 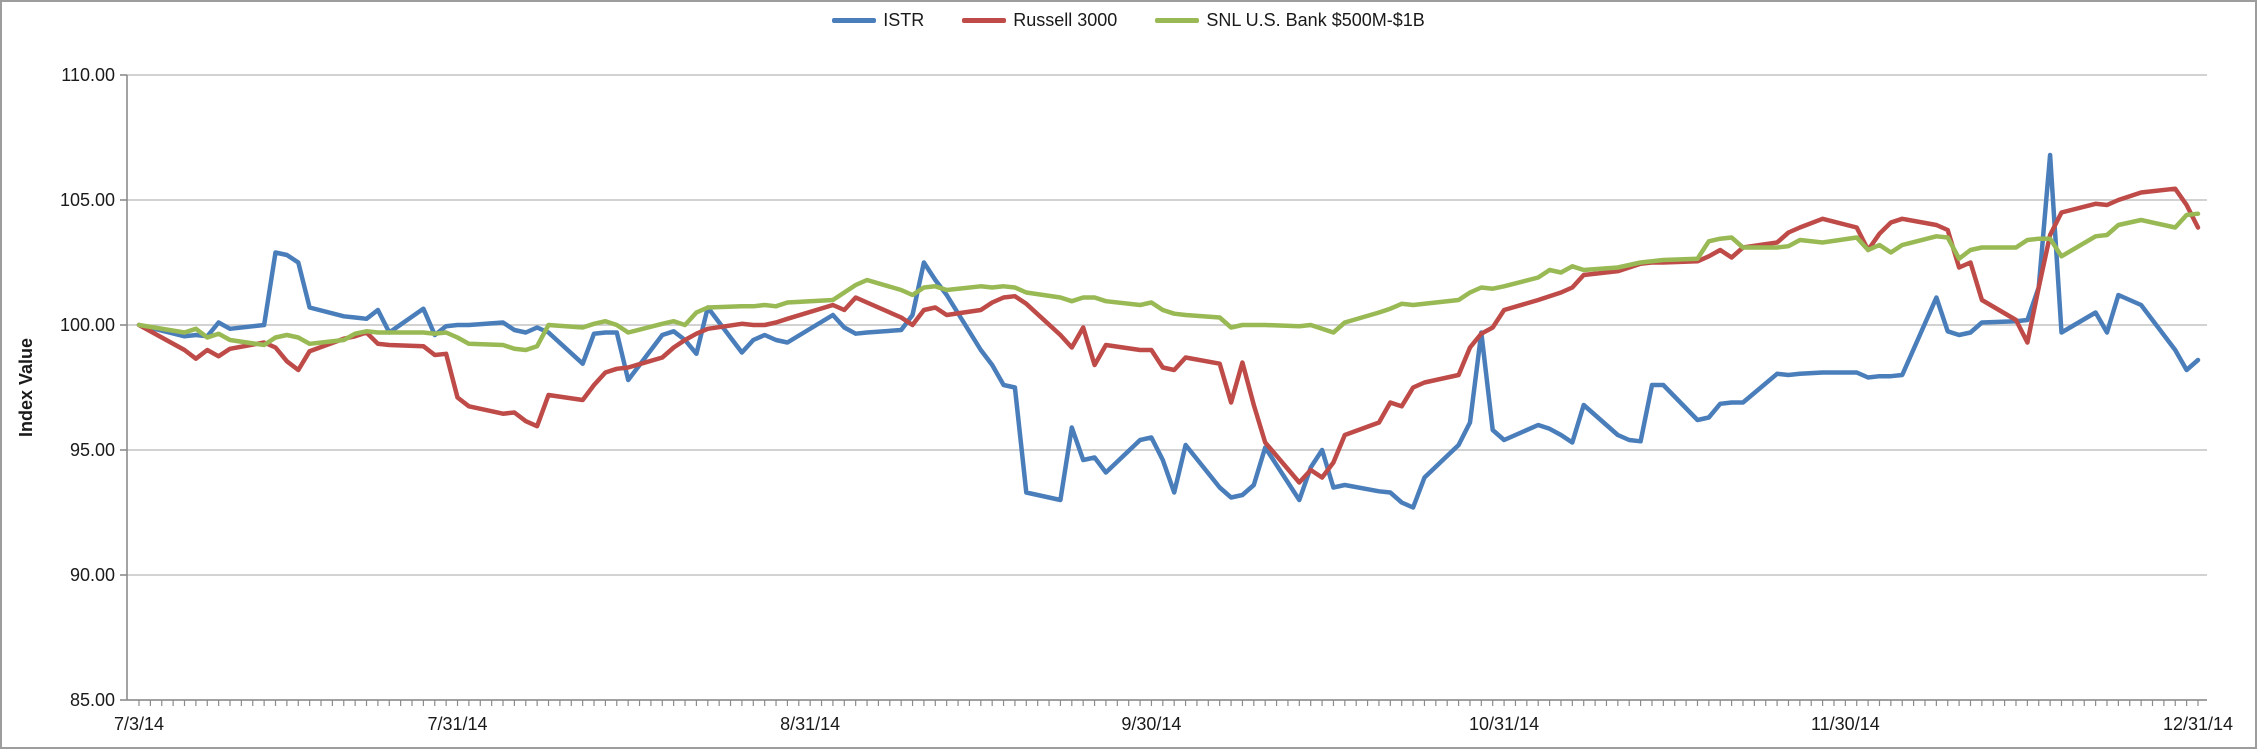 What do you see at coordinates (984, 20) in the screenshot?
I see `russell-3000-line-swatch-icon` at bounding box center [984, 20].